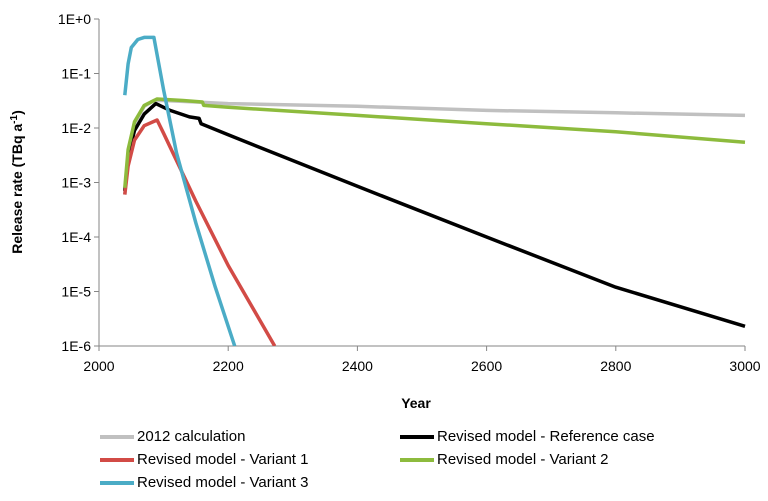 The image size is (768, 501). Describe the element at coordinates (191, 436) in the screenshot. I see `legend-label-2012: 2012 calculation` at that location.